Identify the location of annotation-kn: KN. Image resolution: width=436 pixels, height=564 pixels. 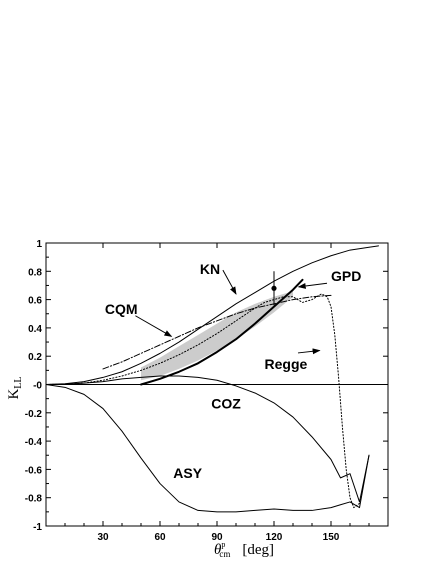
(210, 269).